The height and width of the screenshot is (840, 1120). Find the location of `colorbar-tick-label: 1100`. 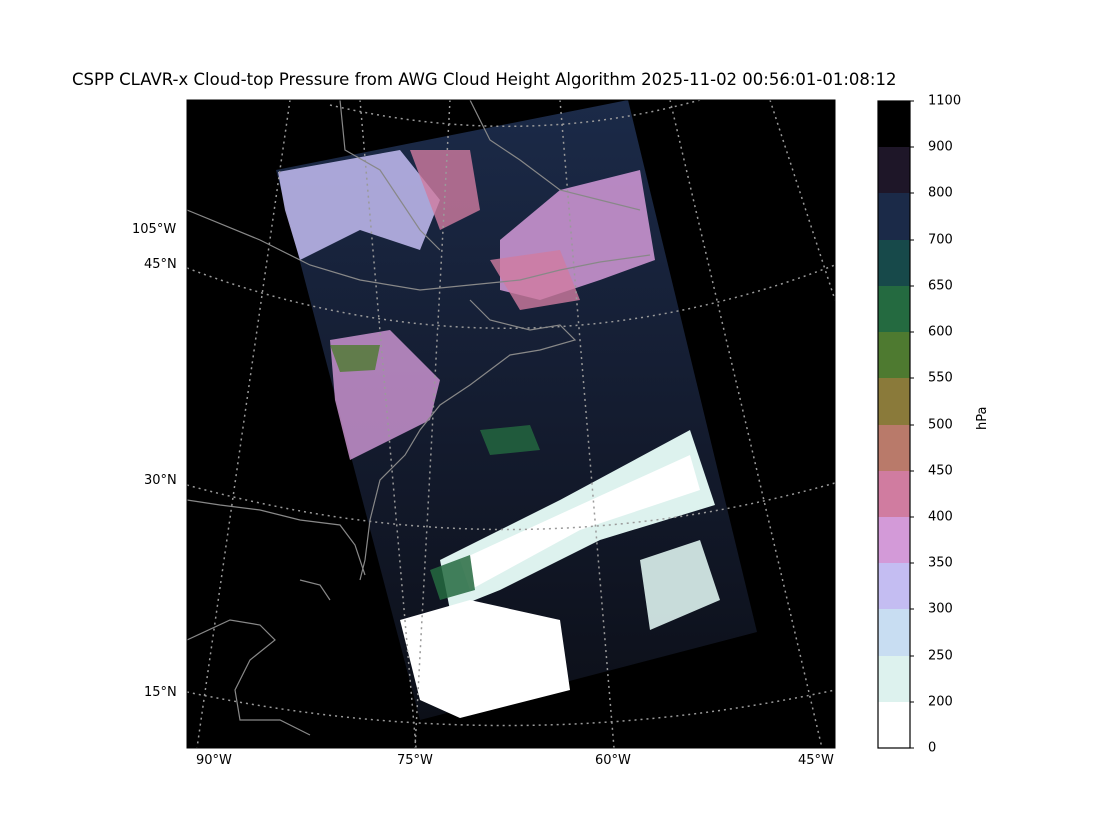

colorbar-tick-label: 1100 is located at coordinates (945, 101).